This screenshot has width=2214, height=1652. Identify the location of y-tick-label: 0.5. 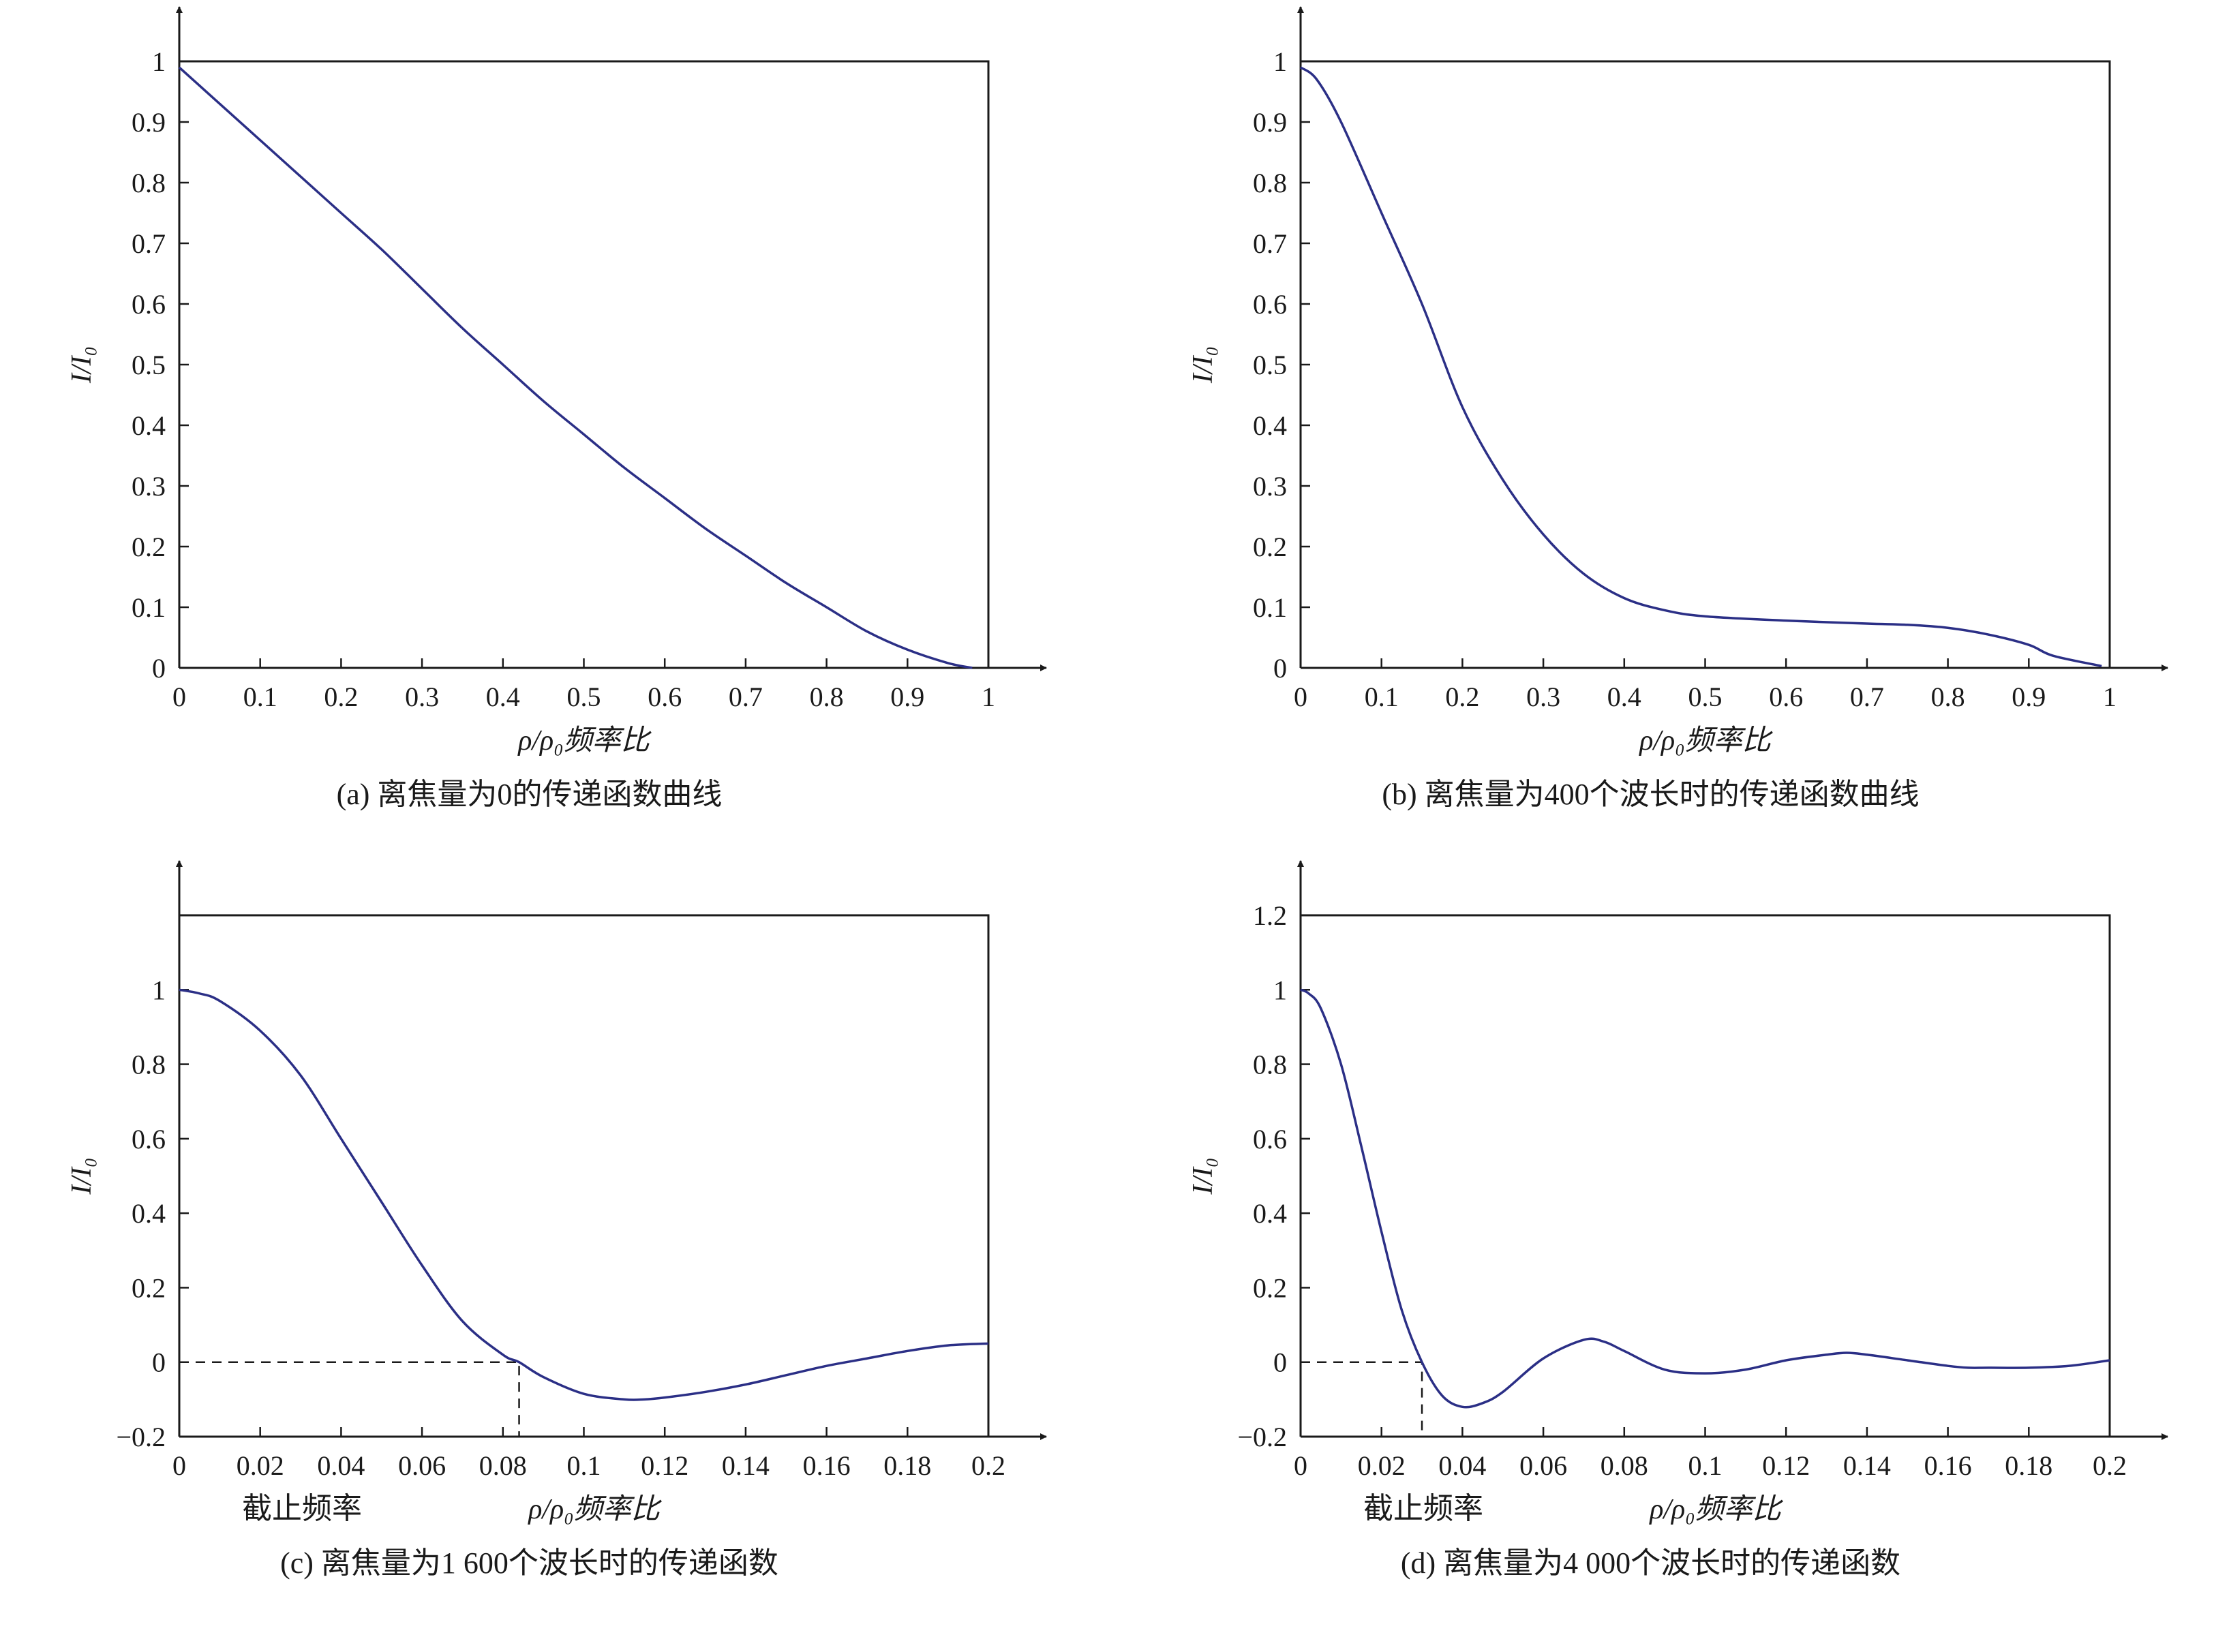
(149, 365).